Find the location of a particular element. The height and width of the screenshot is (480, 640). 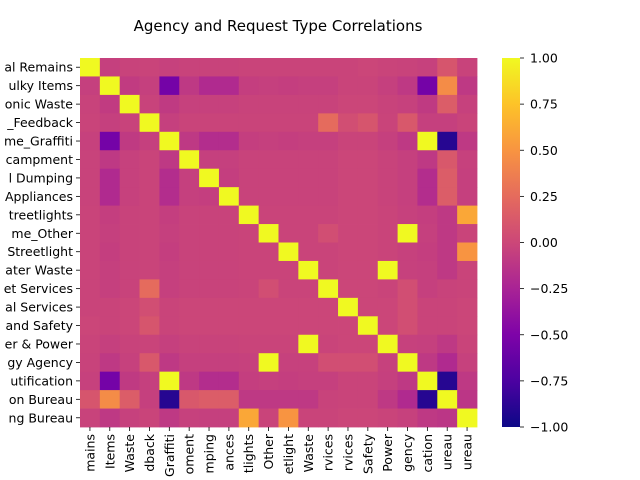

x-tick-label: ances is located at coordinates (228, 452).